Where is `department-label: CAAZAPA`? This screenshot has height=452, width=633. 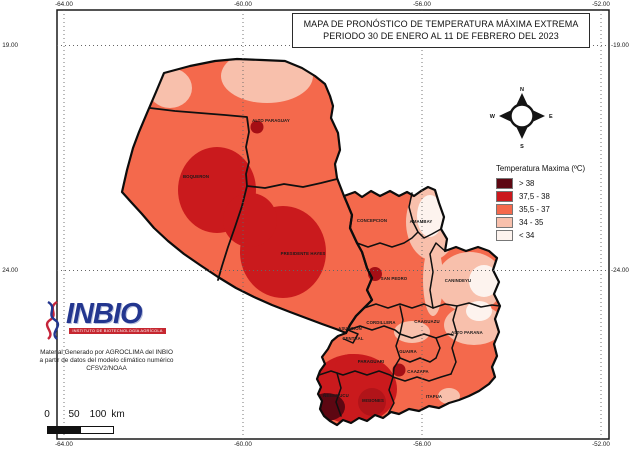 department-label: CAAZAPA is located at coordinates (417, 371).